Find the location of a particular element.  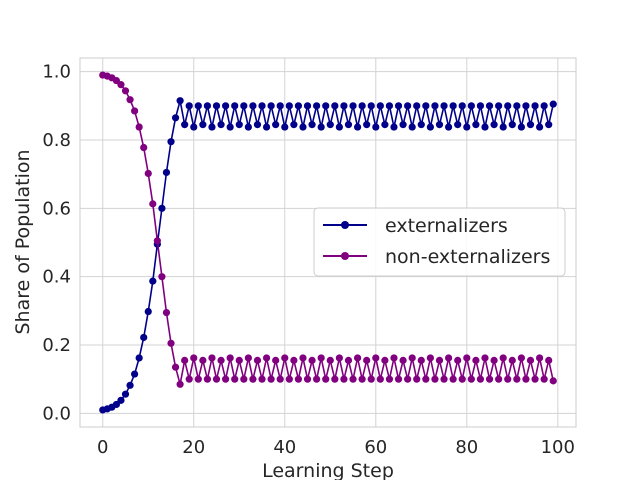

legend: externalizers non-externalizers is located at coordinates (439, 242).